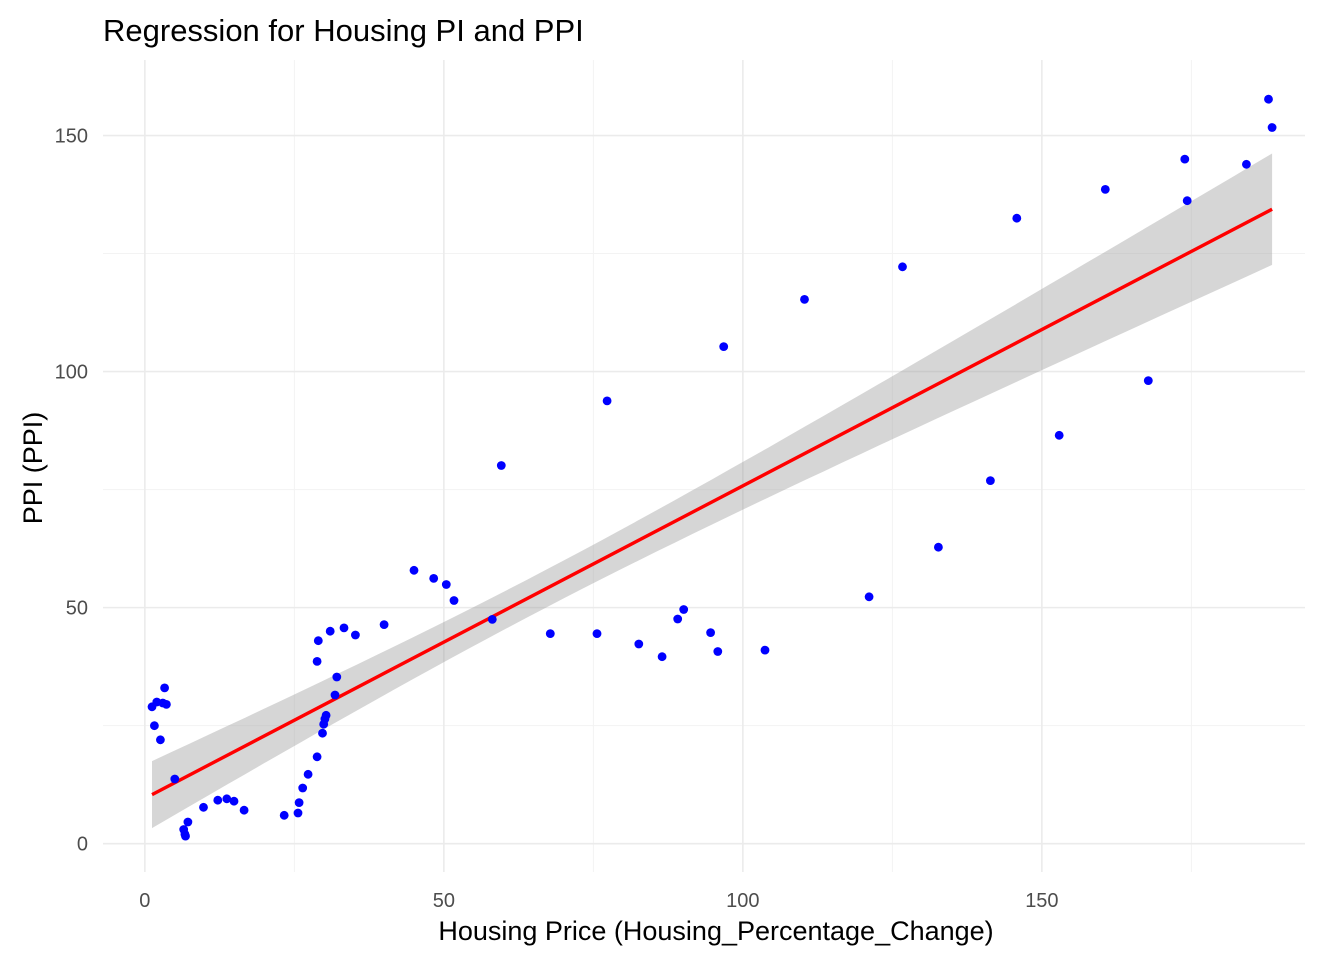 The width and height of the screenshot is (1344, 960). What do you see at coordinates (1041, 901) in the screenshot?
I see `x-tick-label-3: 150` at bounding box center [1041, 901].